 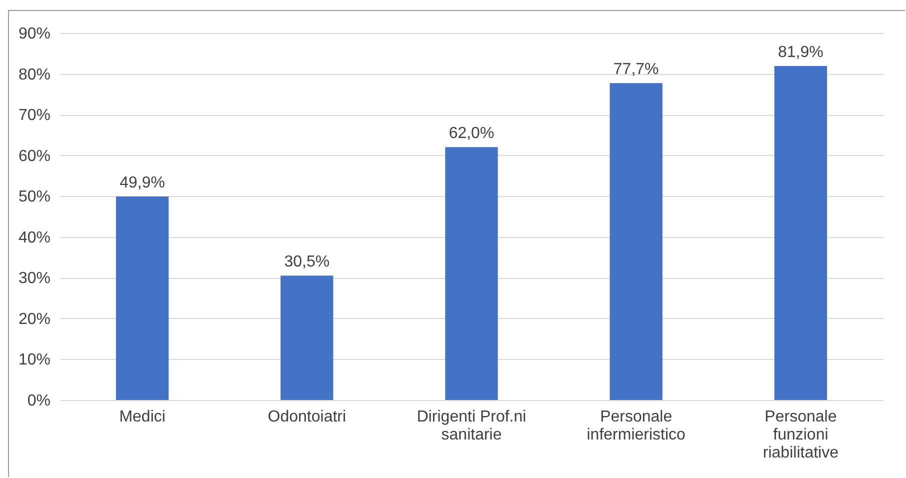 I want to click on y-tick-label: 60%, so click(x=34, y=156).